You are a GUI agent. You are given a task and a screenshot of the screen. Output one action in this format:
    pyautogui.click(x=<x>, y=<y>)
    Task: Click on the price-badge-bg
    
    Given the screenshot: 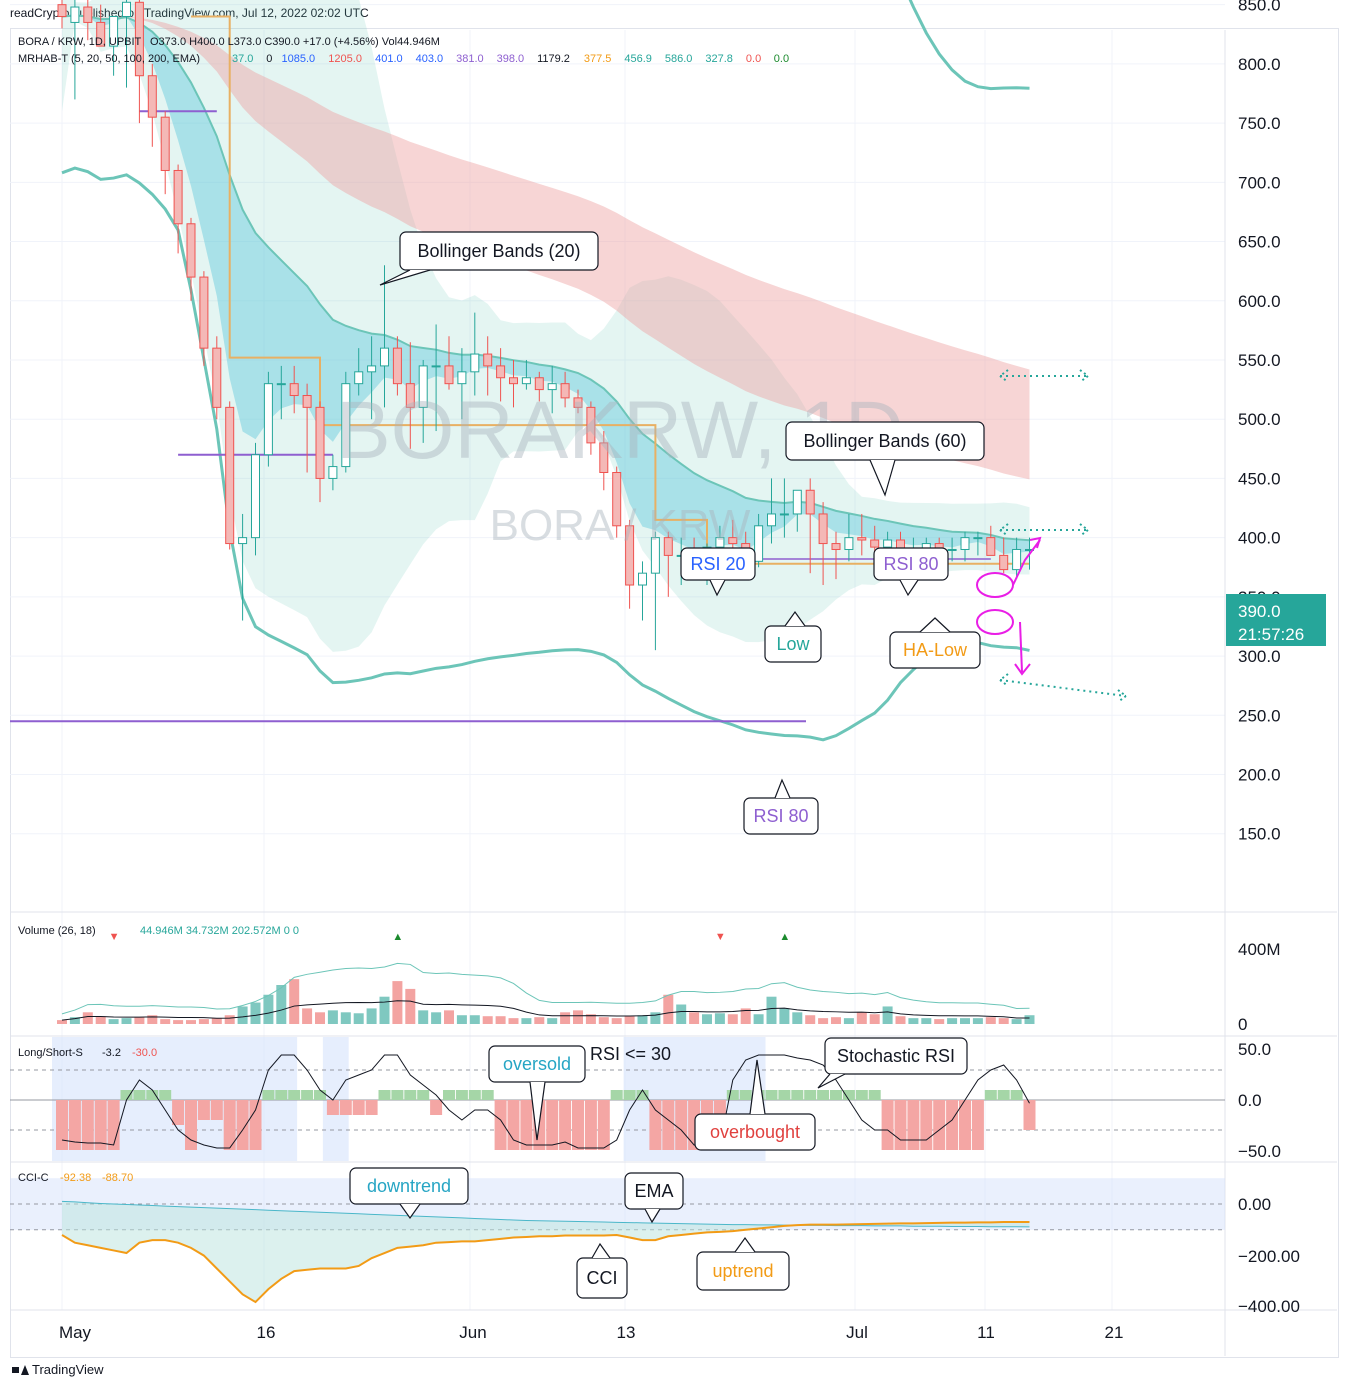 What is the action you would take?
    pyautogui.click(x=1276, y=620)
    